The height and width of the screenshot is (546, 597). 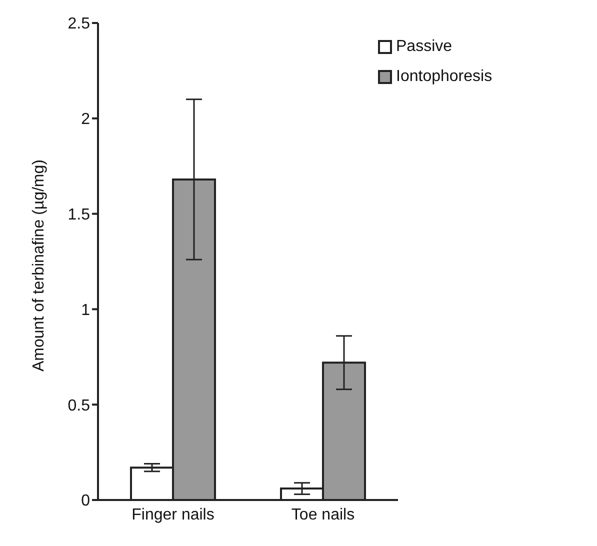 I want to click on y-tick-label: 0, so click(x=85, y=501).